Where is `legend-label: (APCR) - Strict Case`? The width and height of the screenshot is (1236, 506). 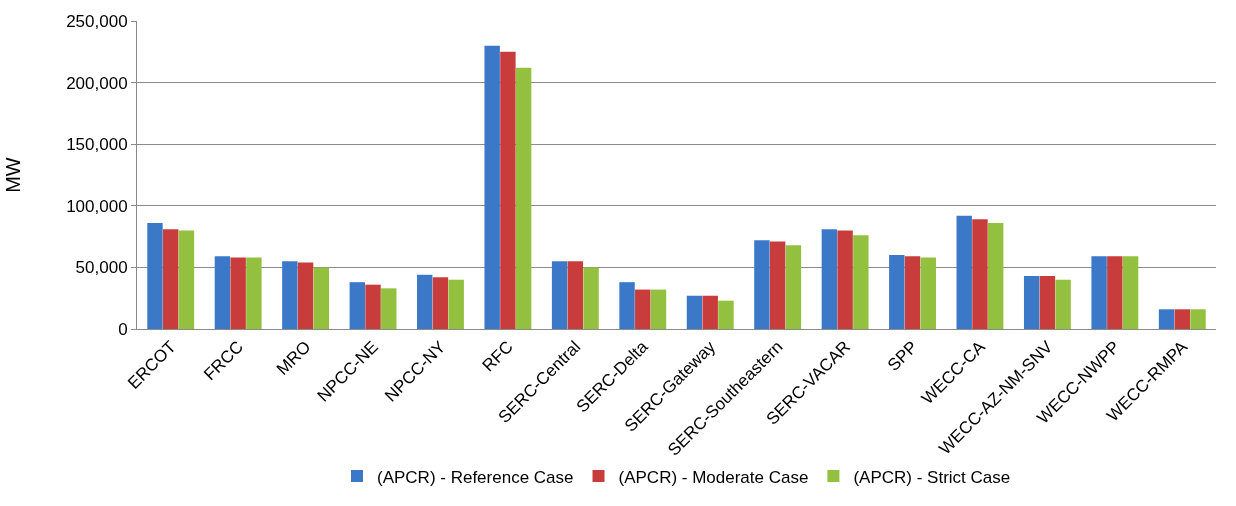
legend-label: (APCR) - Strict Case is located at coordinates (932, 477).